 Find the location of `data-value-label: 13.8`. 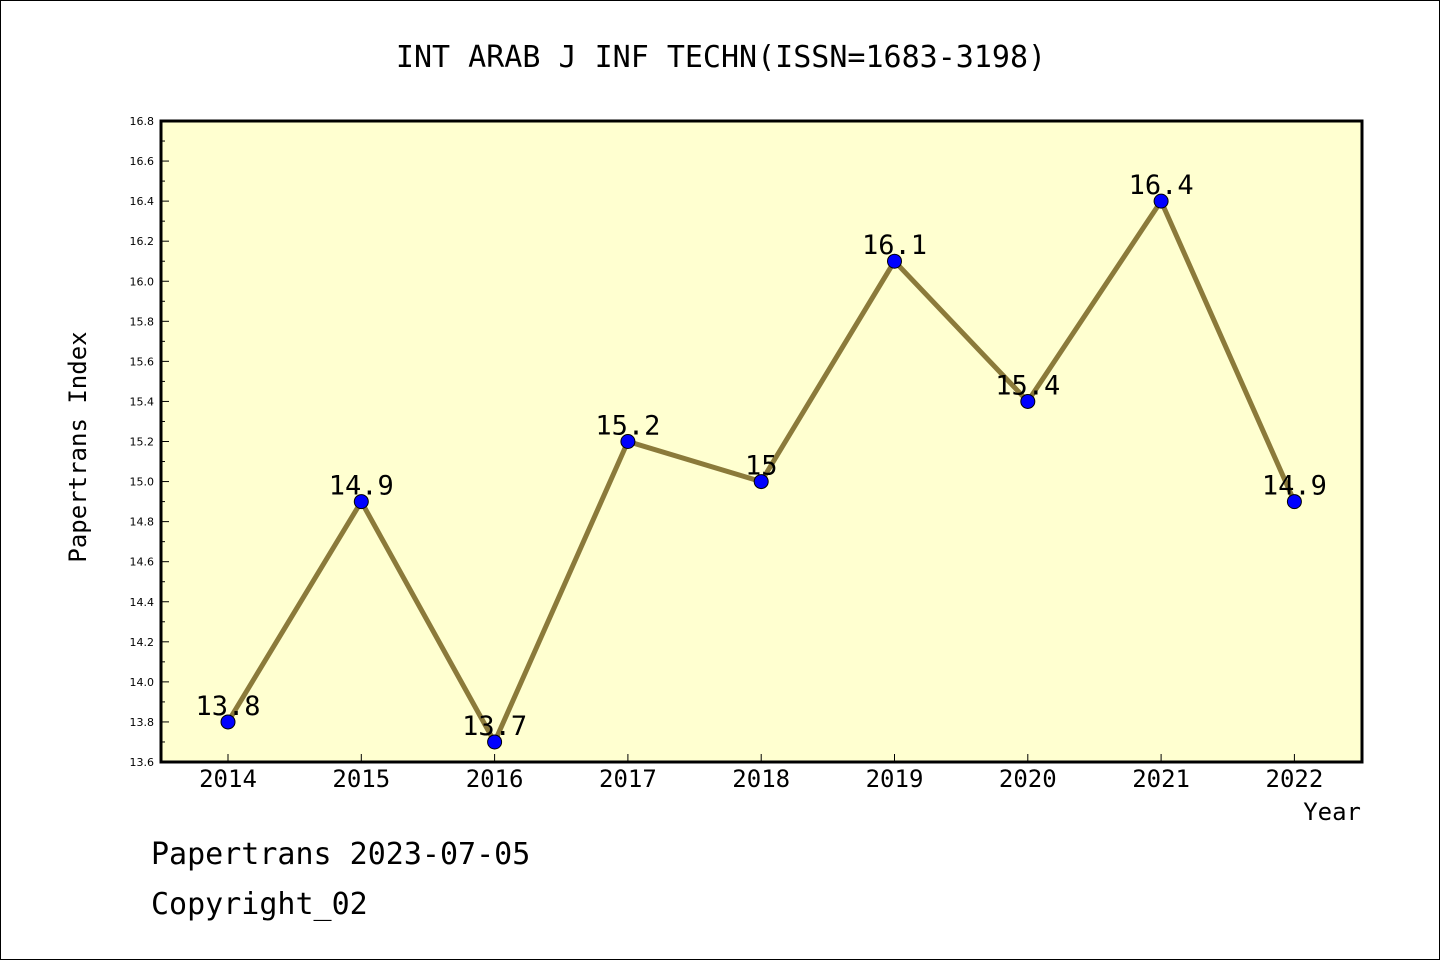

data-value-label: 13.8 is located at coordinates (227, 706).